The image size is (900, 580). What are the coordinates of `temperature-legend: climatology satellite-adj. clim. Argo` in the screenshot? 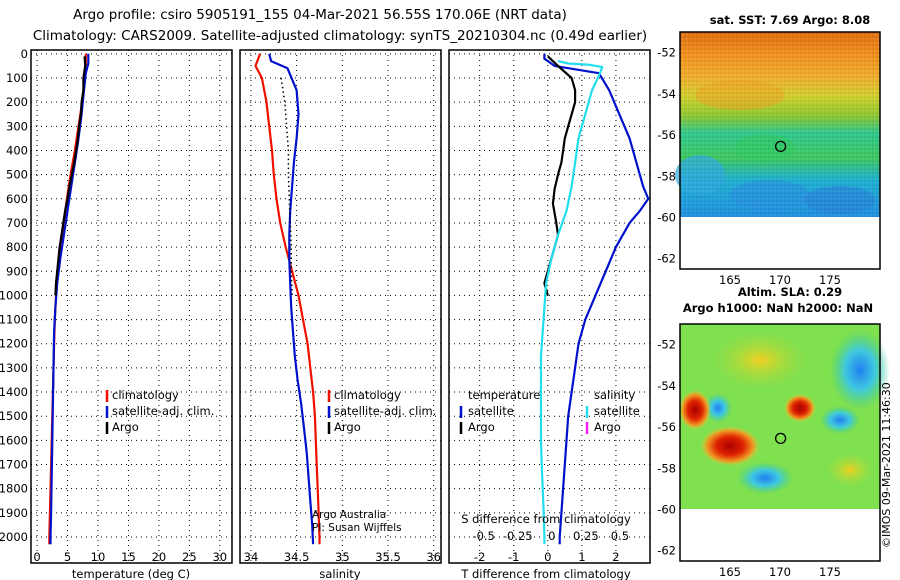 It's located at (159, 411).